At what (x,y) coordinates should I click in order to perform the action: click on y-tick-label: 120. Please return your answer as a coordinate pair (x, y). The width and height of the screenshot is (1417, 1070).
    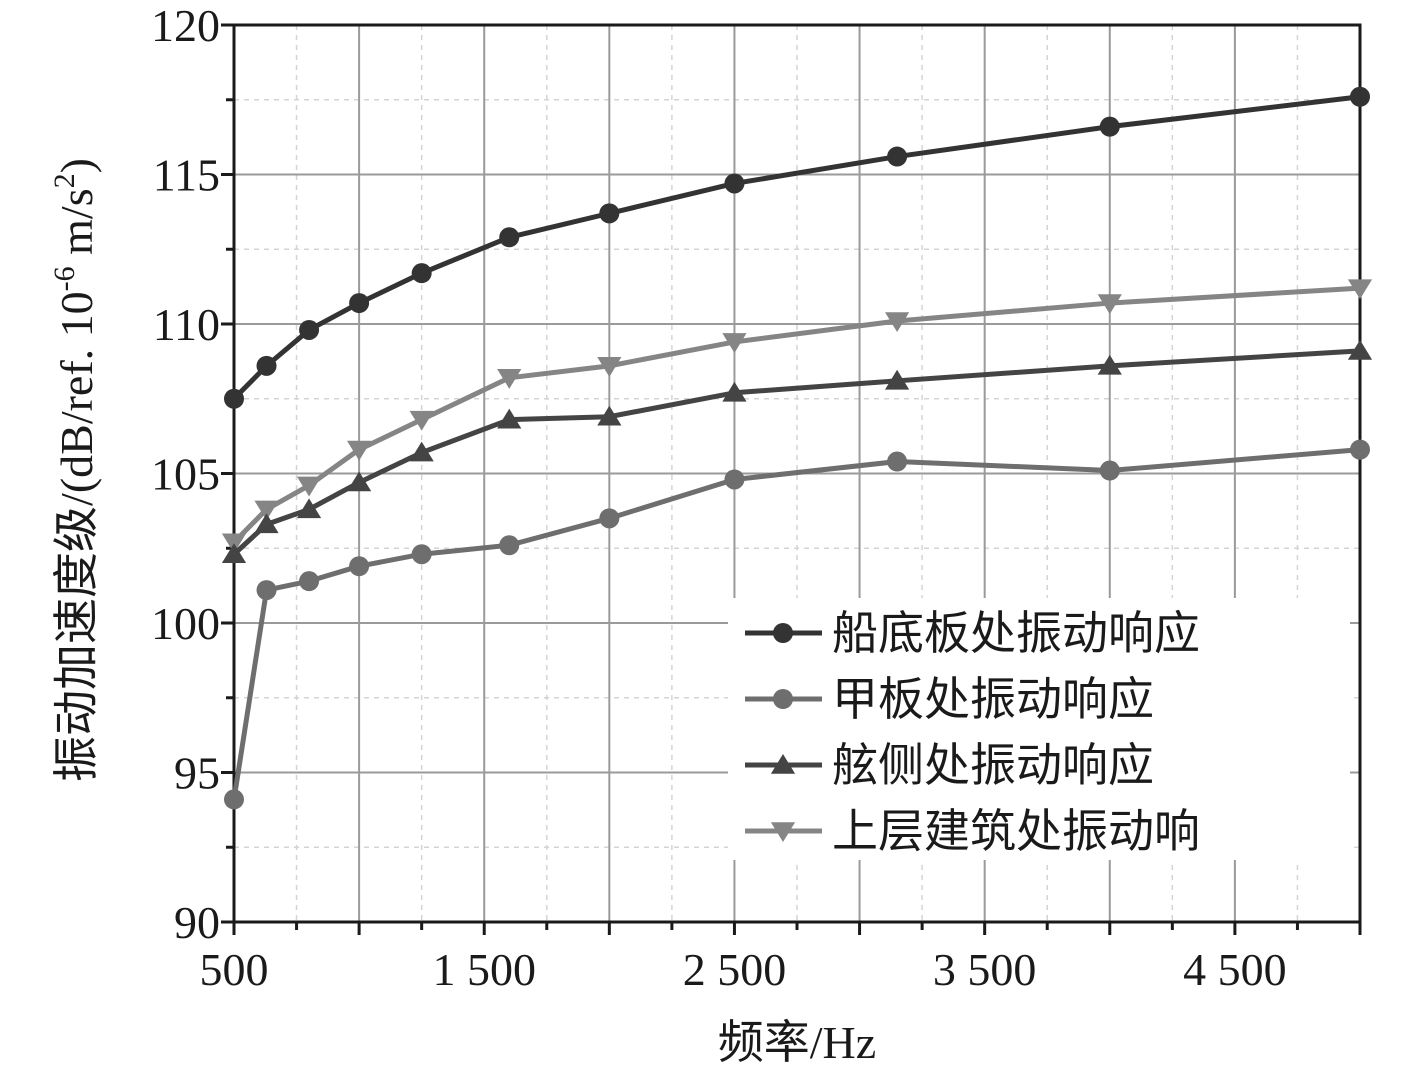
    Looking at the image, I should click on (185, 25).